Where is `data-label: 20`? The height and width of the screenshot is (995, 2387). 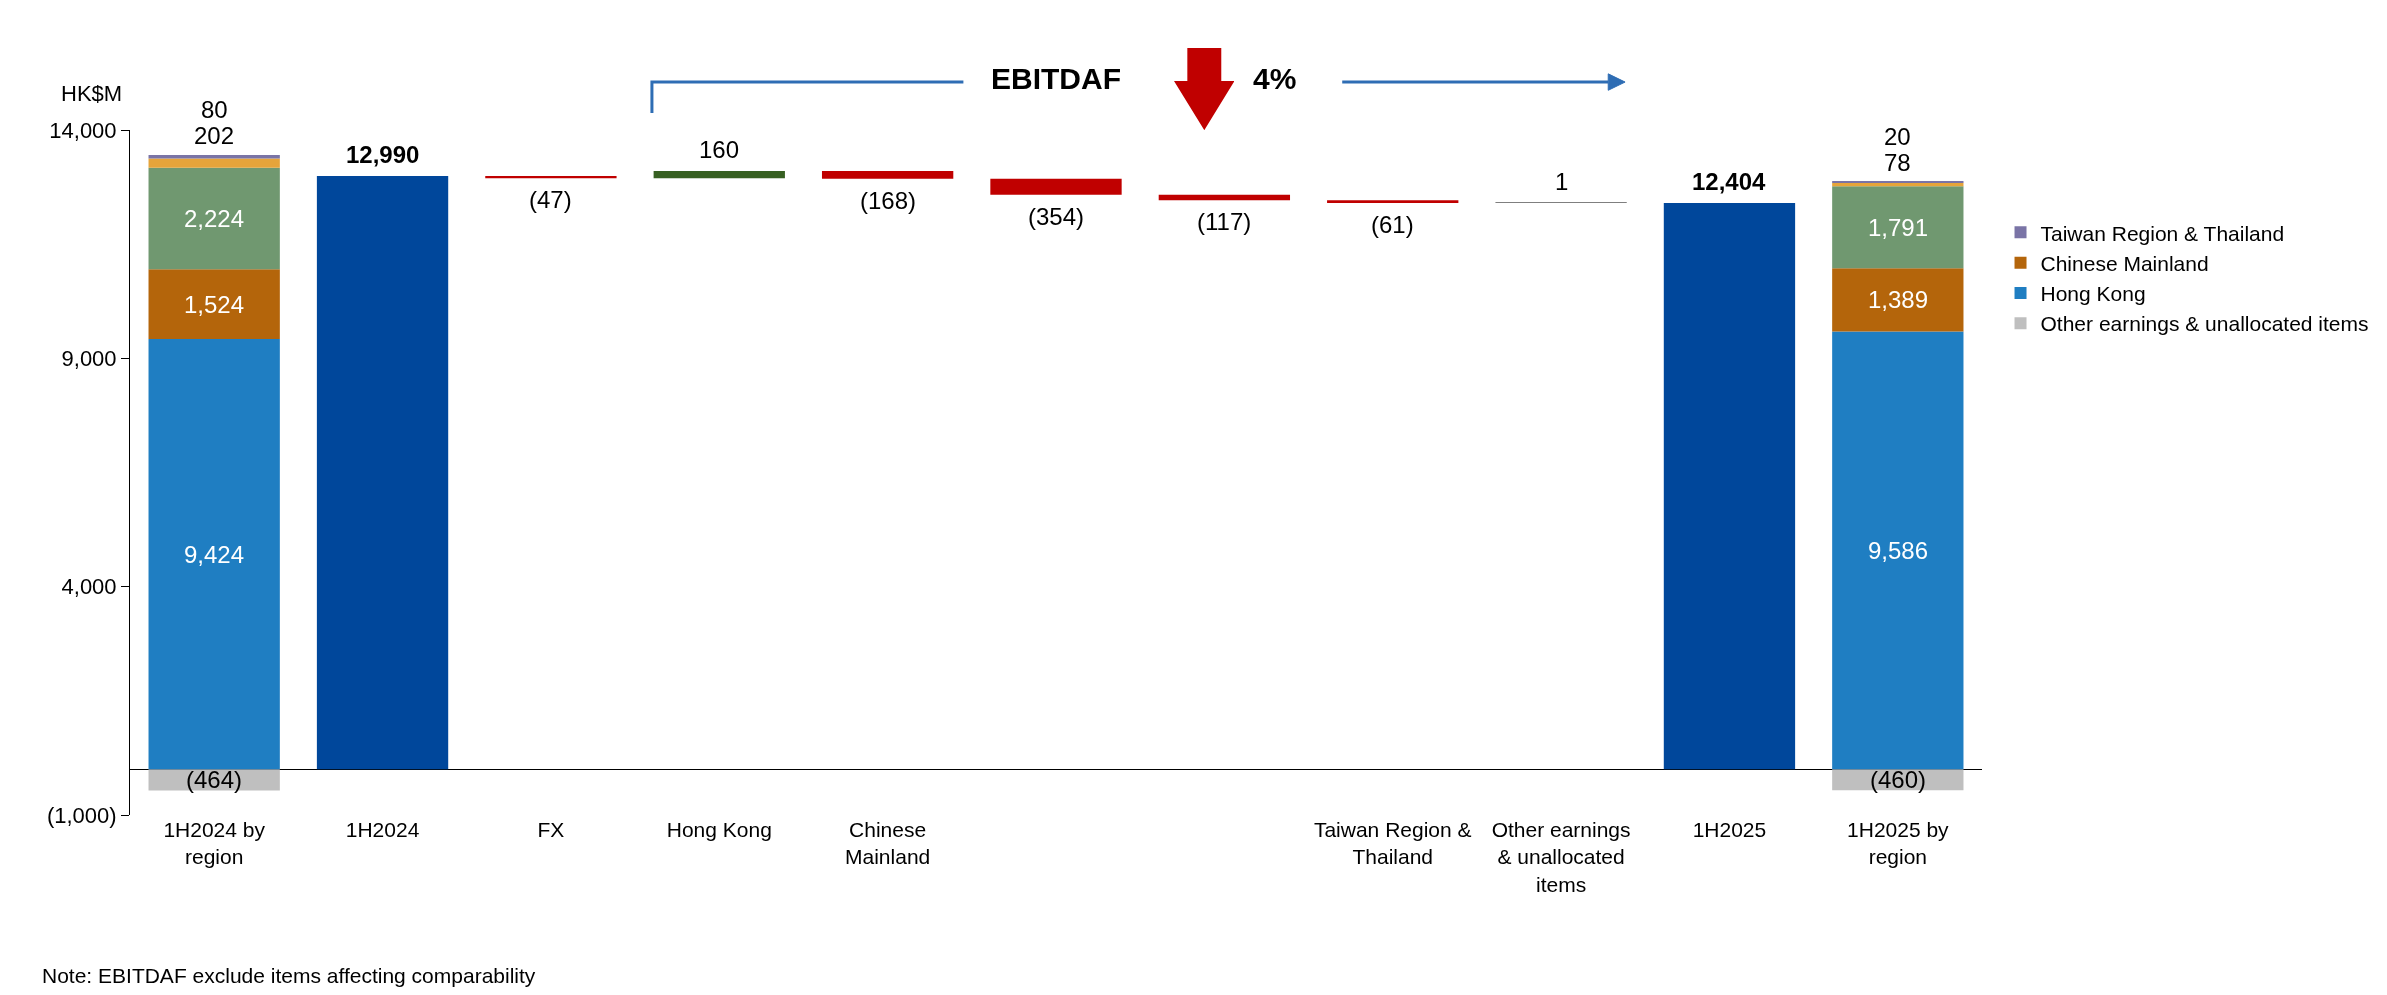
data-label: 20 is located at coordinates (1897, 136).